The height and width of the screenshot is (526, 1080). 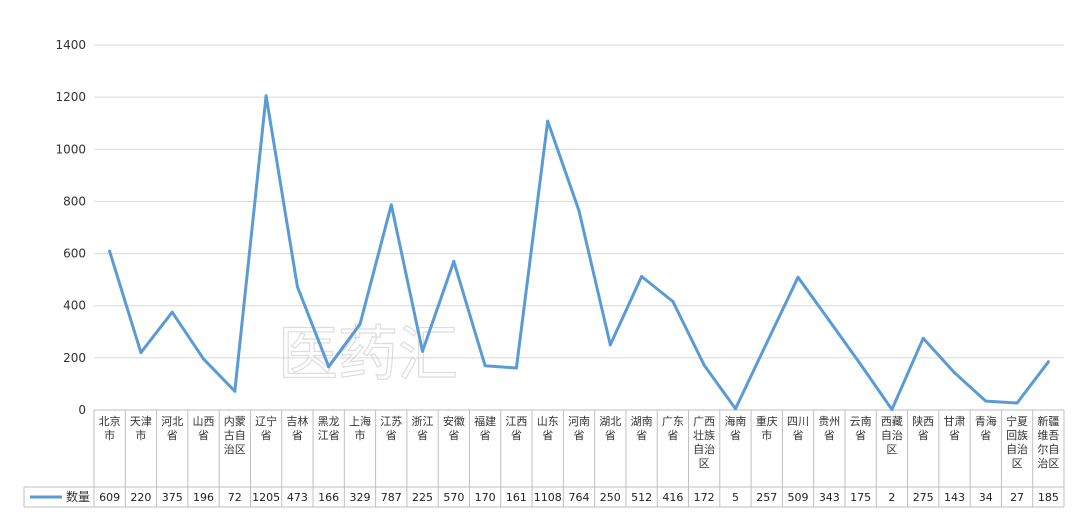 I want to click on value-label: 172, so click(x=704, y=497).